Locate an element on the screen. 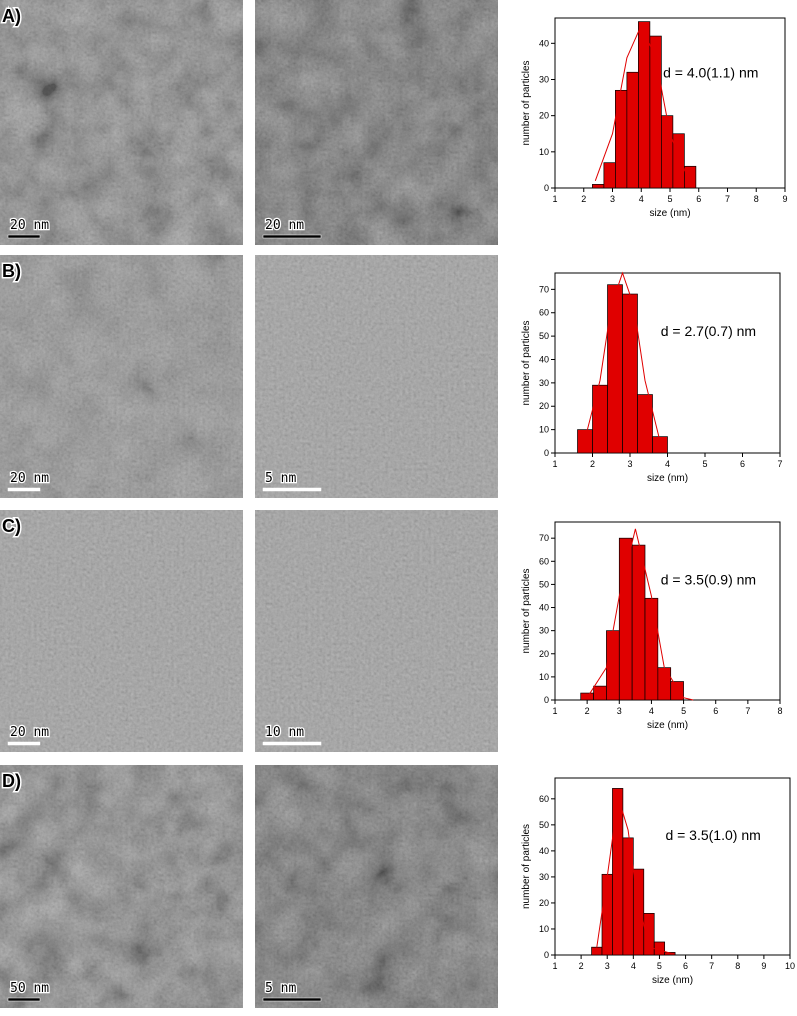 Image resolution: width=797 pixels, height=1016 pixels. scale-bar-label: 5 nm is located at coordinates (280, 478).